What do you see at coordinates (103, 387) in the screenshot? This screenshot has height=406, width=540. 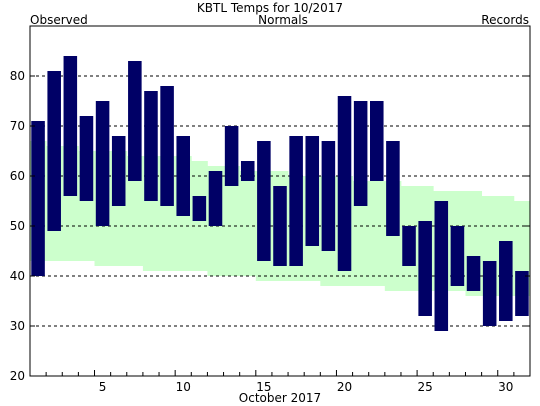 I see `x-tick-label-5: 5` at bounding box center [103, 387].